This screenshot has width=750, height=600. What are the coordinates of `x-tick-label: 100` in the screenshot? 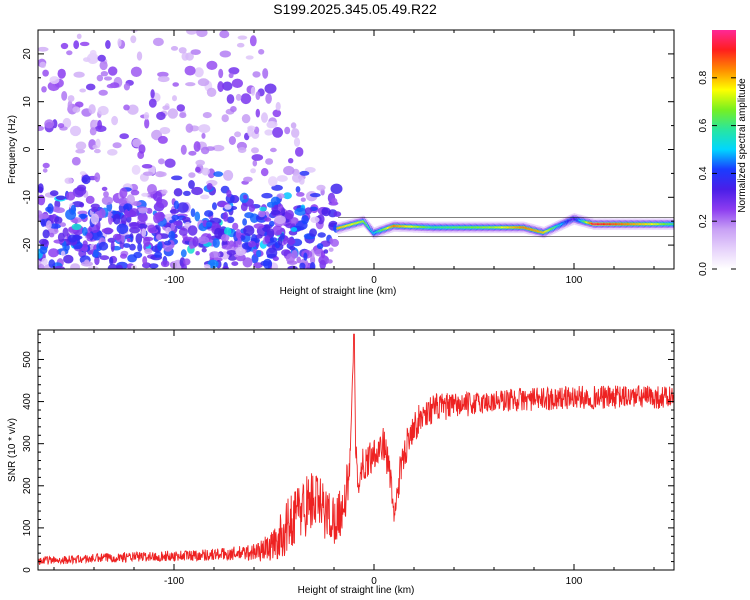 It's located at (574, 581).